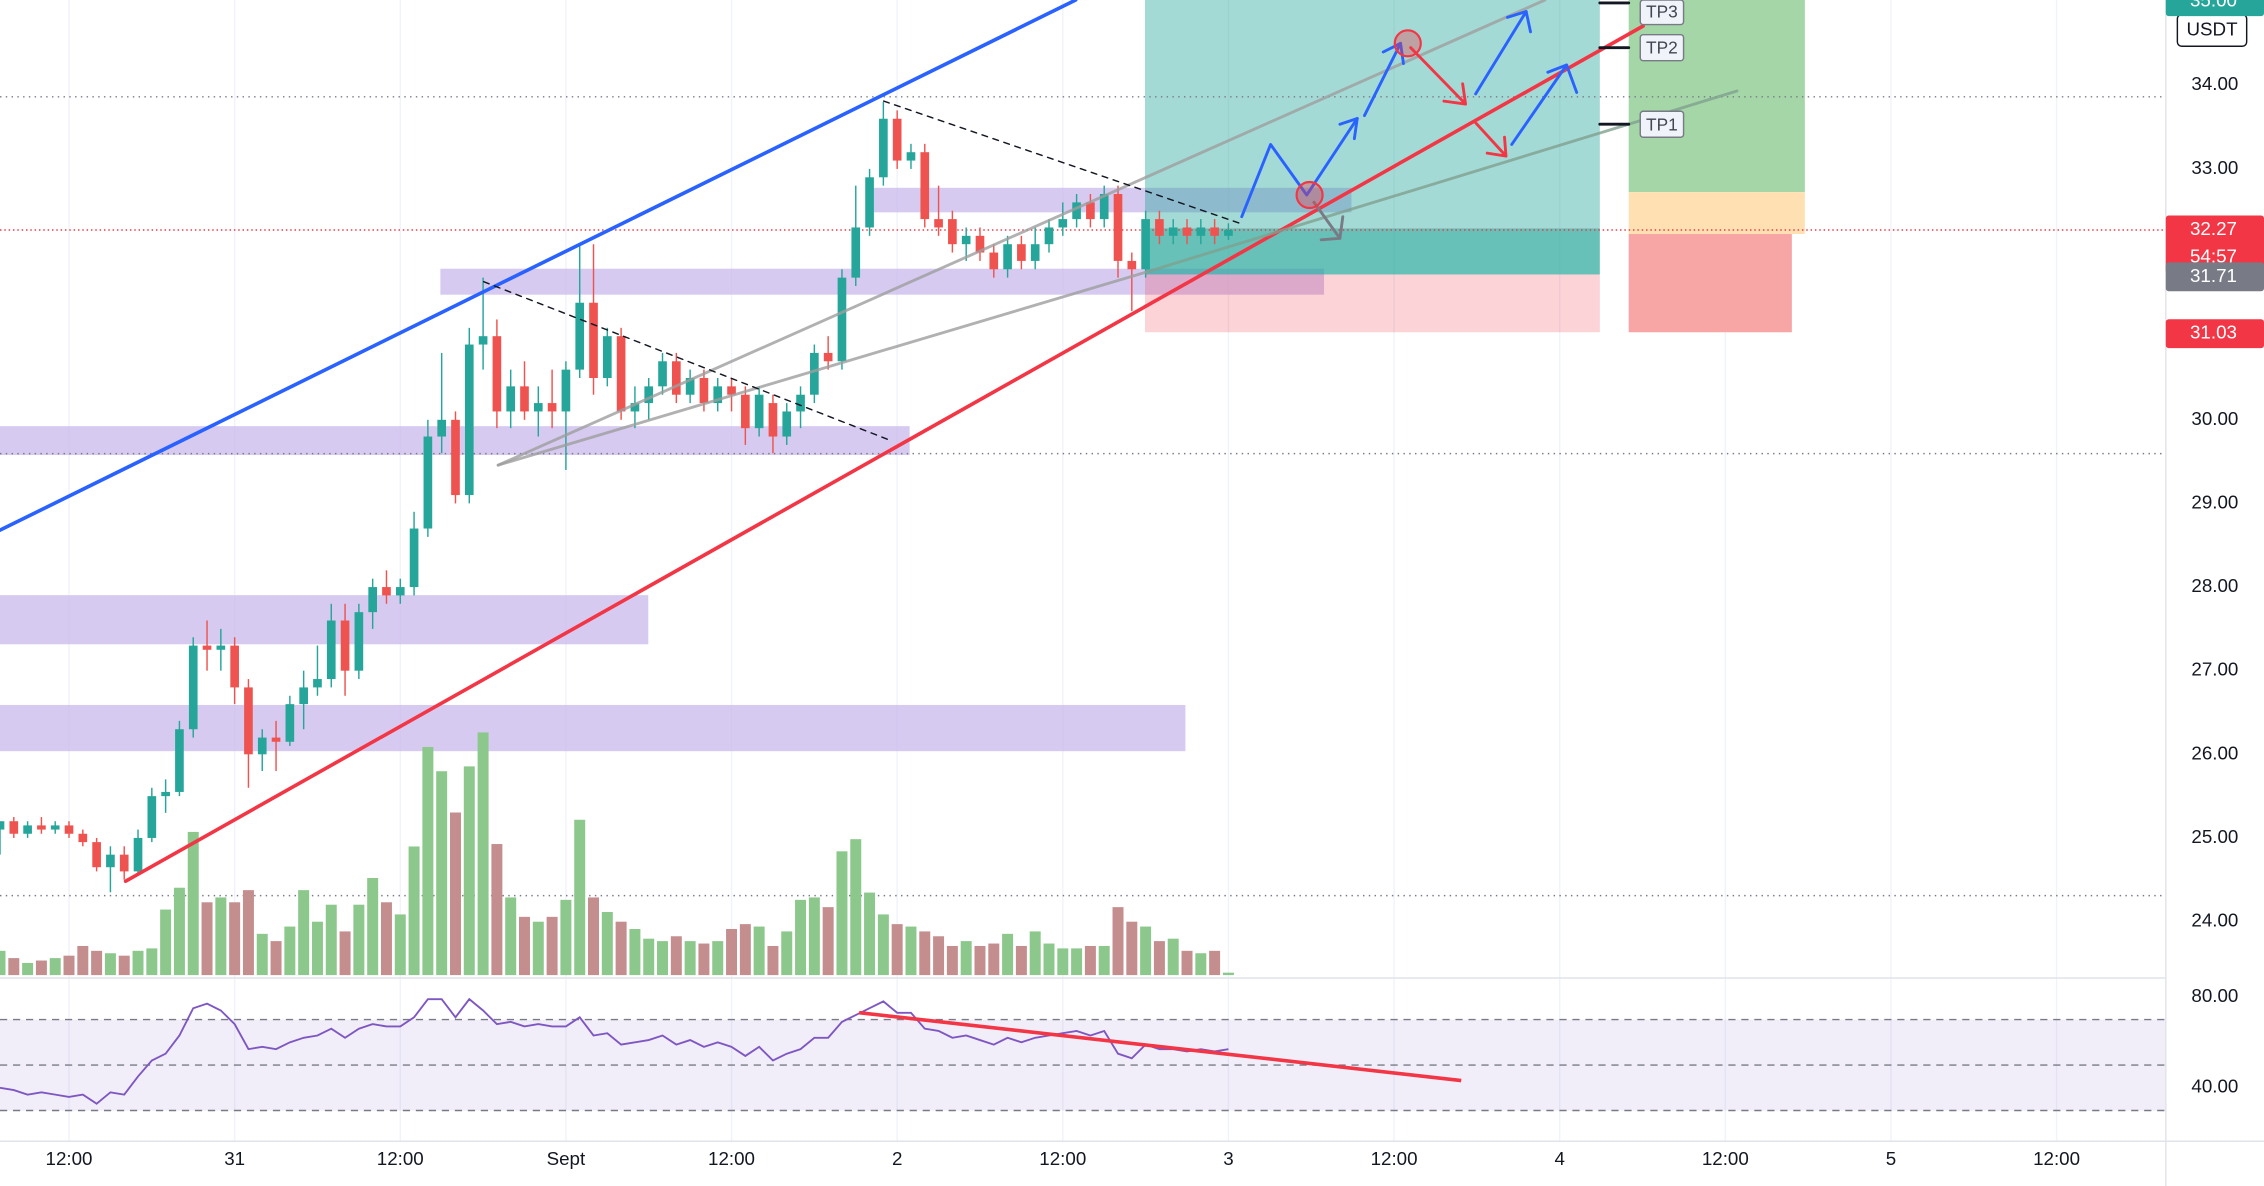  Describe the element at coordinates (897, 1158) in the screenshot. I see `x-tick-label: 2` at that location.